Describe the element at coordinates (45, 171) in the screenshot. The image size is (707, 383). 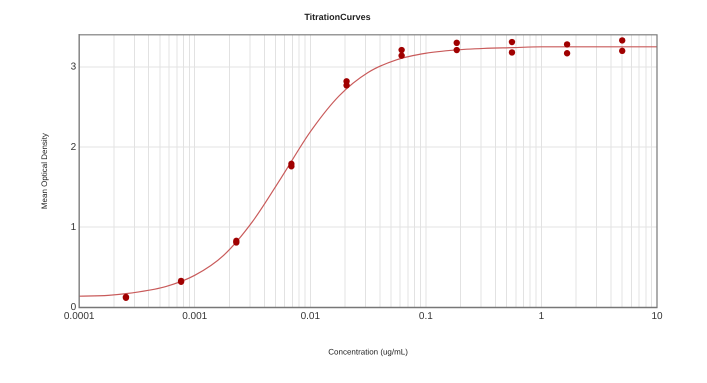
I see `y-axis-title: Mean Optical Density` at that location.